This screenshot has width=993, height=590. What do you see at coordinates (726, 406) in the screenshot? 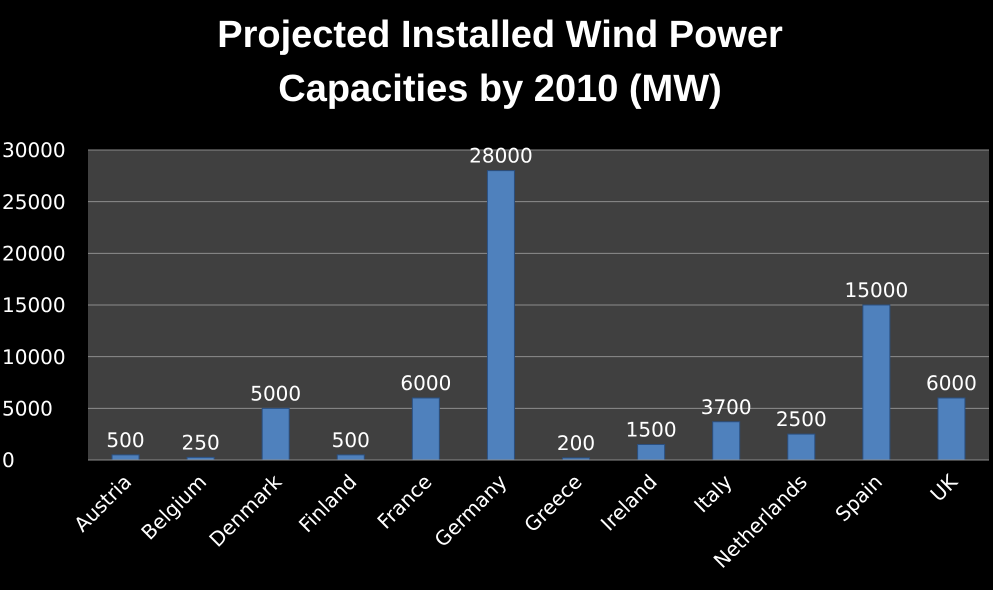
I see `data-label: 3700` at bounding box center [726, 406].